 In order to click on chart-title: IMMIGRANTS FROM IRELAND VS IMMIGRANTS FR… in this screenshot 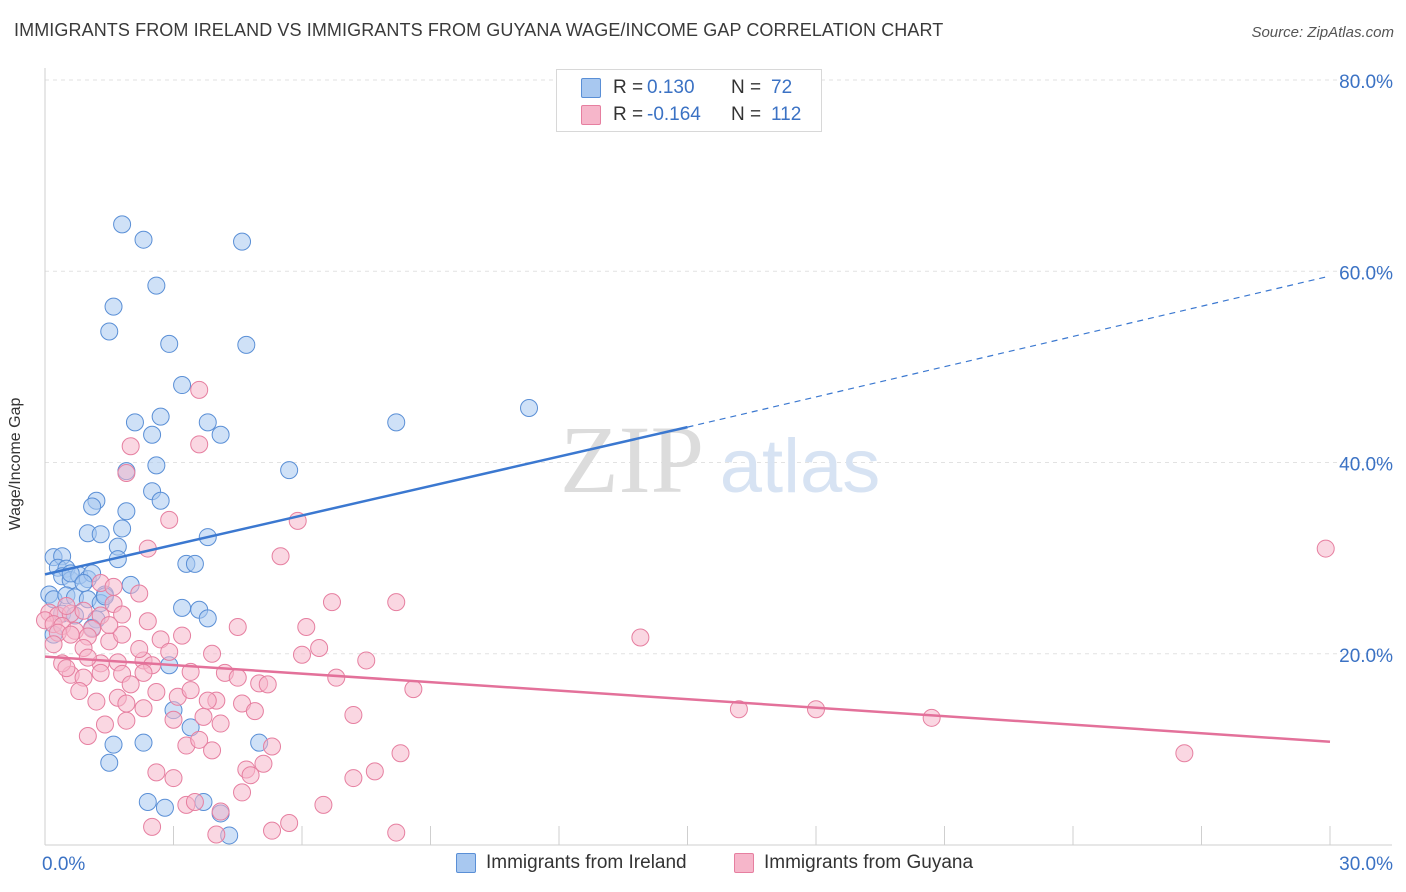, I will do `click(479, 30)`.